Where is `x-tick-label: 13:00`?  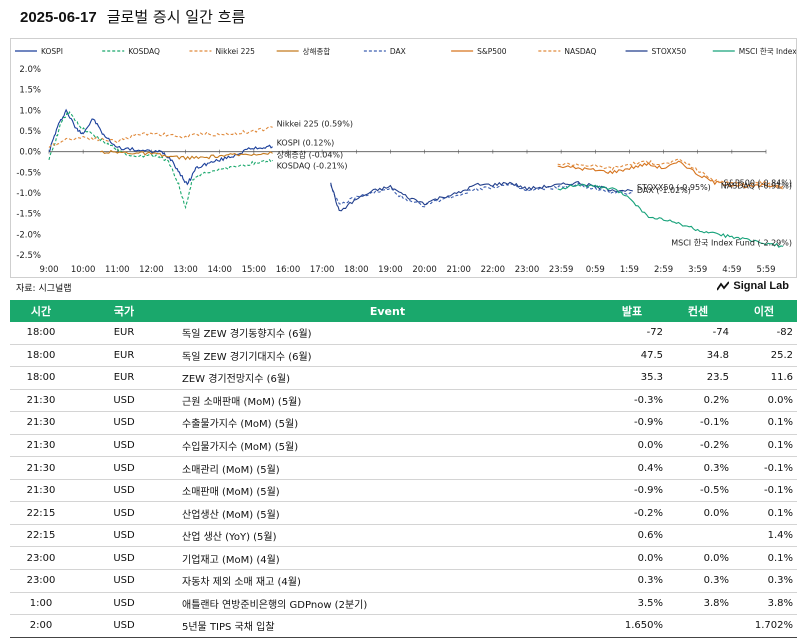 x-tick-label: 13:00 is located at coordinates (185, 270).